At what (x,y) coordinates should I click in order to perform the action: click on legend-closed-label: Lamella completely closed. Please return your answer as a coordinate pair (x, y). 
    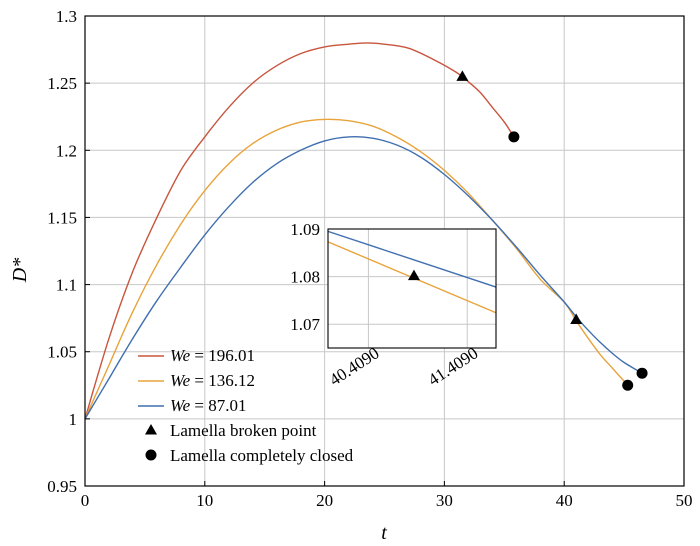
    Looking at the image, I should click on (262, 455).